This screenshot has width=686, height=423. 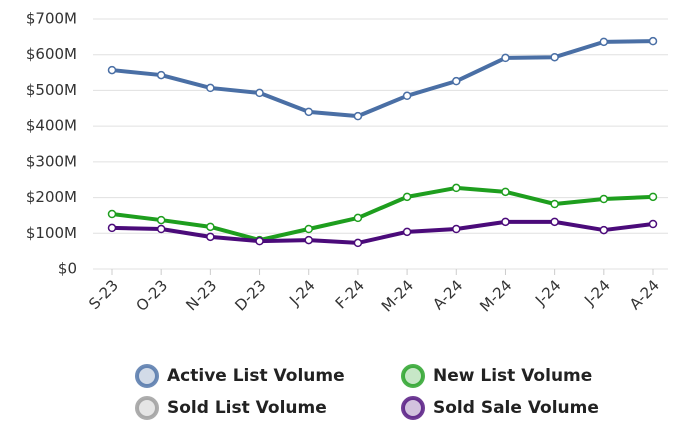 I want to click on y-tick-label: $400M, so click(x=51, y=126).